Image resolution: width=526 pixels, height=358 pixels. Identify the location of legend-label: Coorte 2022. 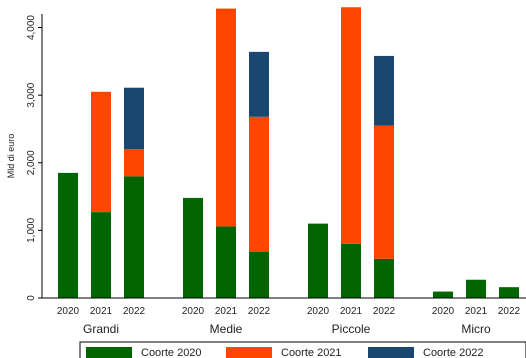
(453, 352).